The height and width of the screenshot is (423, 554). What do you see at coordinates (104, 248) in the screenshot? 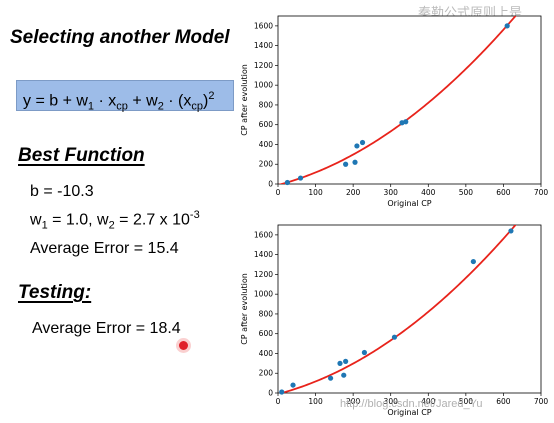
I see `training-error: Average Error = 15.4` at bounding box center [104, 248].